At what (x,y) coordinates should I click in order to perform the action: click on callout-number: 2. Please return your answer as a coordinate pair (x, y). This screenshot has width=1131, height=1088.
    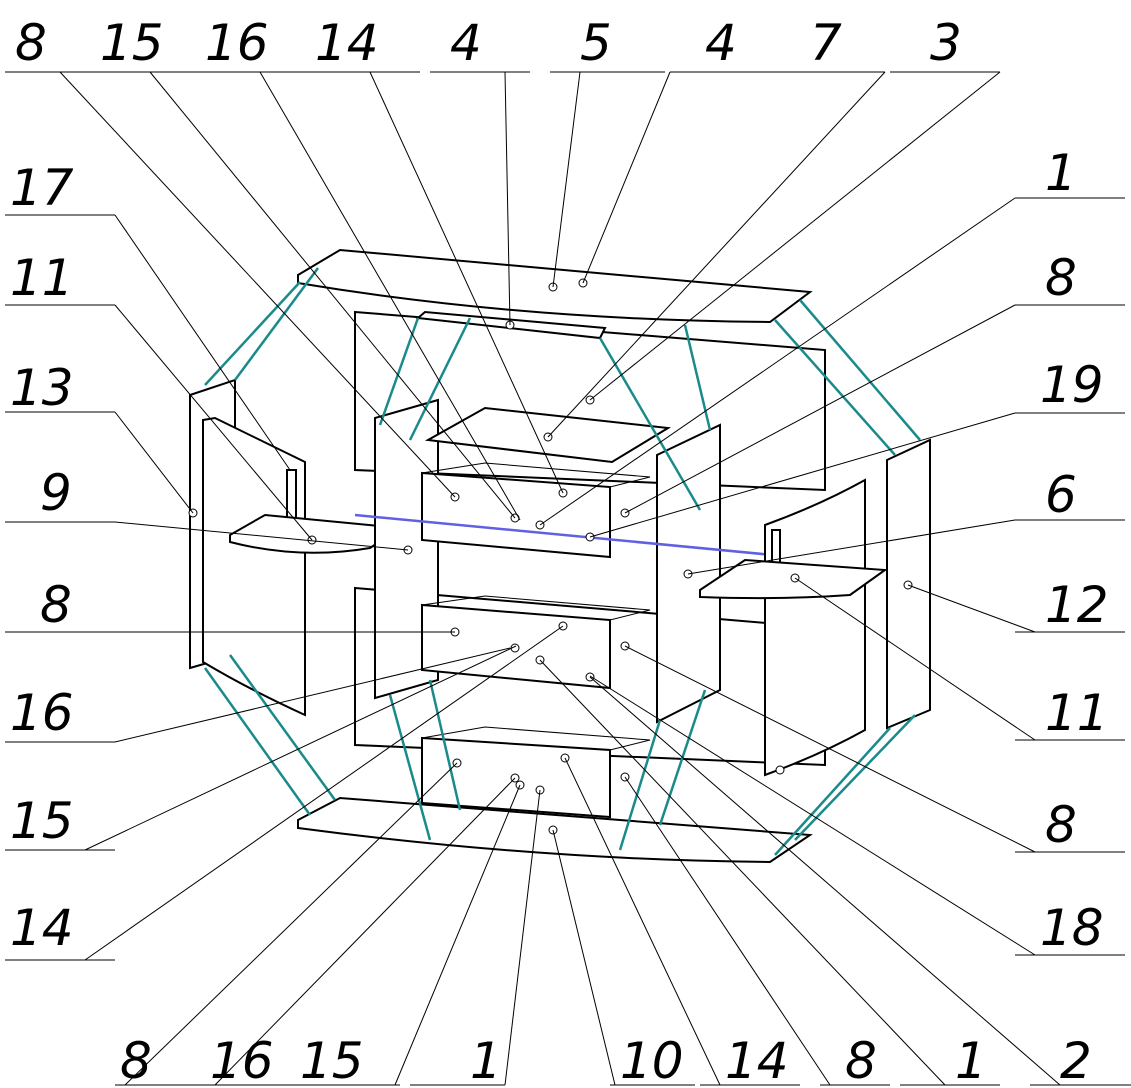
    Looking at the image, I should click on (1076, 1060).